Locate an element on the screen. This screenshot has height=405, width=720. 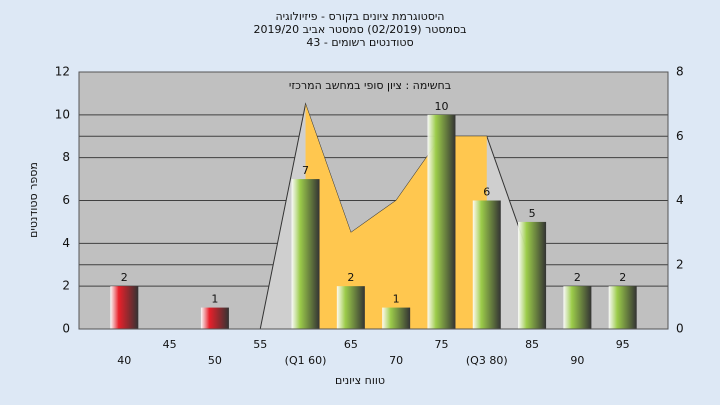
y2-tick-label: 6 is located at coordinates (680, 136).